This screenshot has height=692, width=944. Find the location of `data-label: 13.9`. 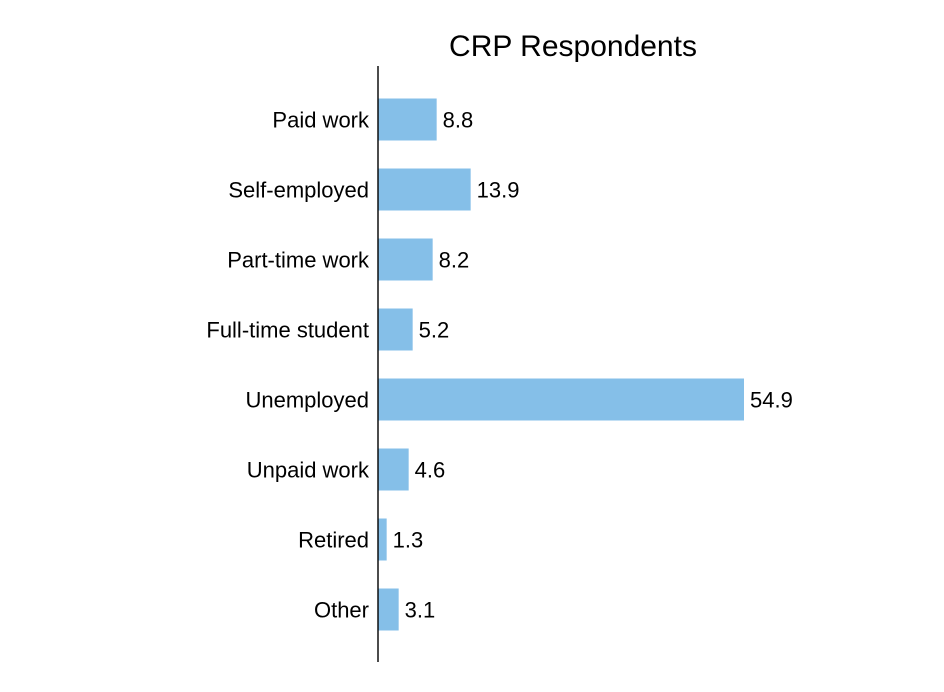

data-label: 13.9 is located at coordinates (498, 190).